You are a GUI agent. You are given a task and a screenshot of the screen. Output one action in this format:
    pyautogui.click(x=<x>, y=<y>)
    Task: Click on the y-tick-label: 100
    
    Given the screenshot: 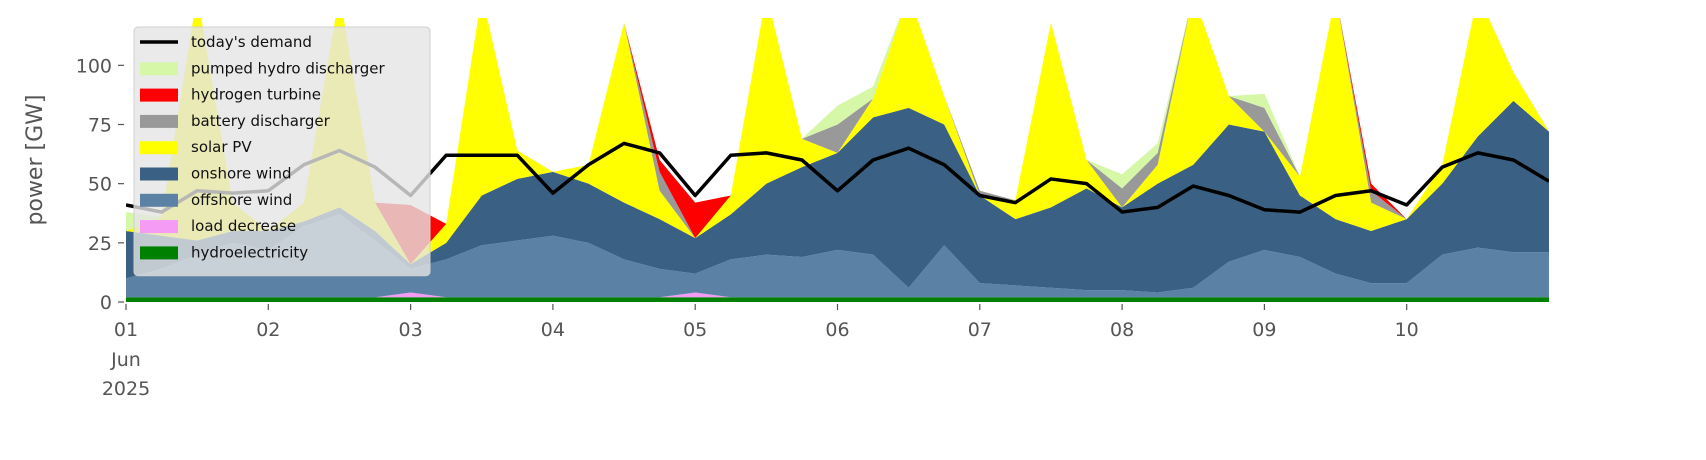 What is the action you would take?
    pyautogui.click(x=94, y=66)
    